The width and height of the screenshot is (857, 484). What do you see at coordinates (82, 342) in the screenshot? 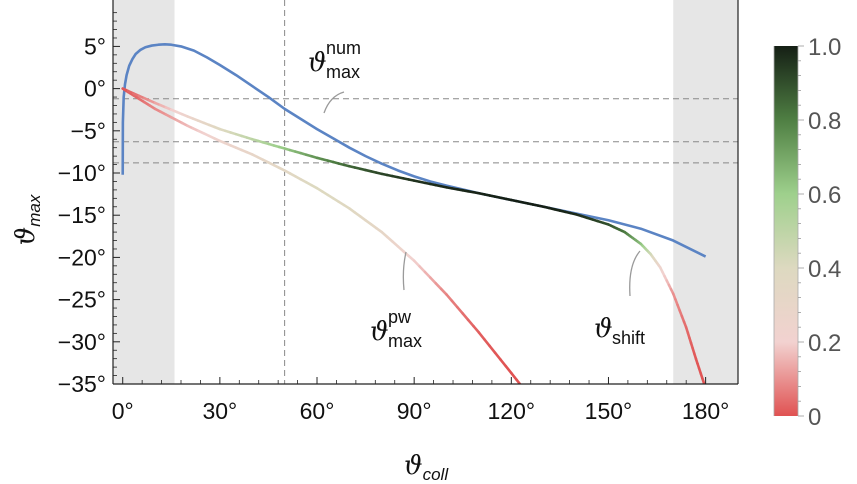
I see `y-tick-label: −30°` at bounding box center [82, 342].